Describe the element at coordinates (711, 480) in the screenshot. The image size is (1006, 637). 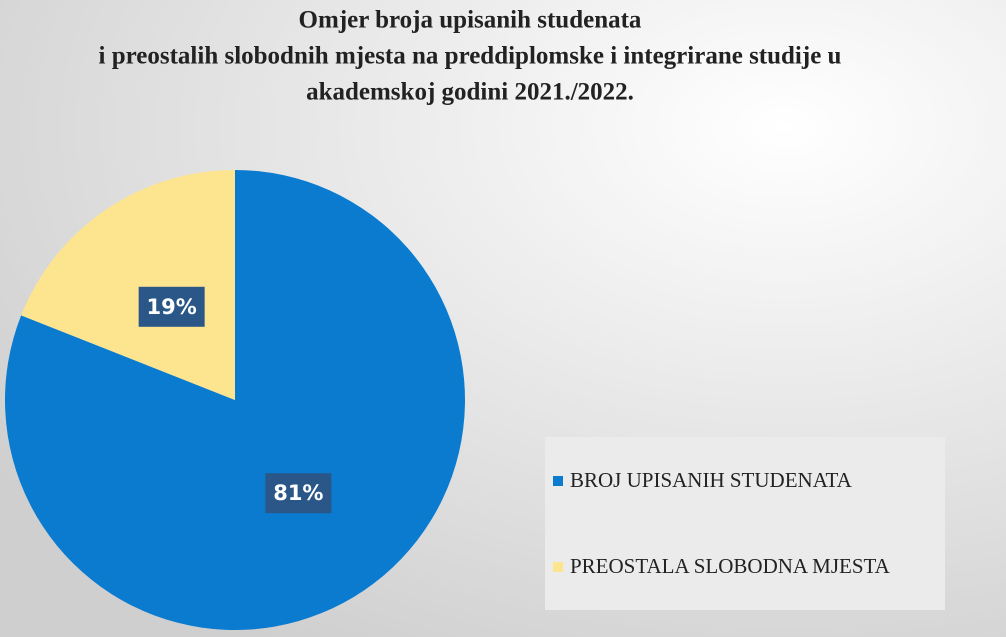
I see `legend-label: BROJ UPISANIH STUDENATA` at that location.